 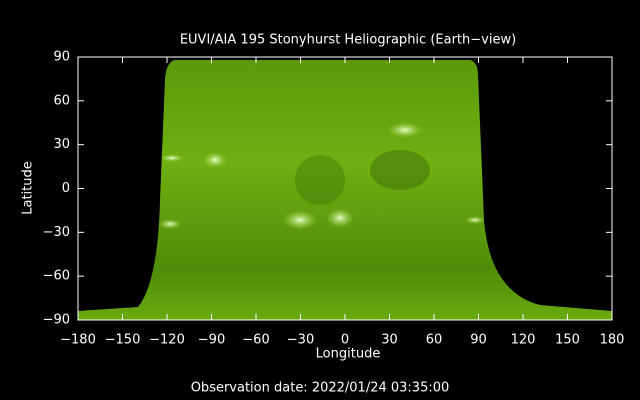 I want to click on y-tick-label: −60, so click(x=56, y=276).